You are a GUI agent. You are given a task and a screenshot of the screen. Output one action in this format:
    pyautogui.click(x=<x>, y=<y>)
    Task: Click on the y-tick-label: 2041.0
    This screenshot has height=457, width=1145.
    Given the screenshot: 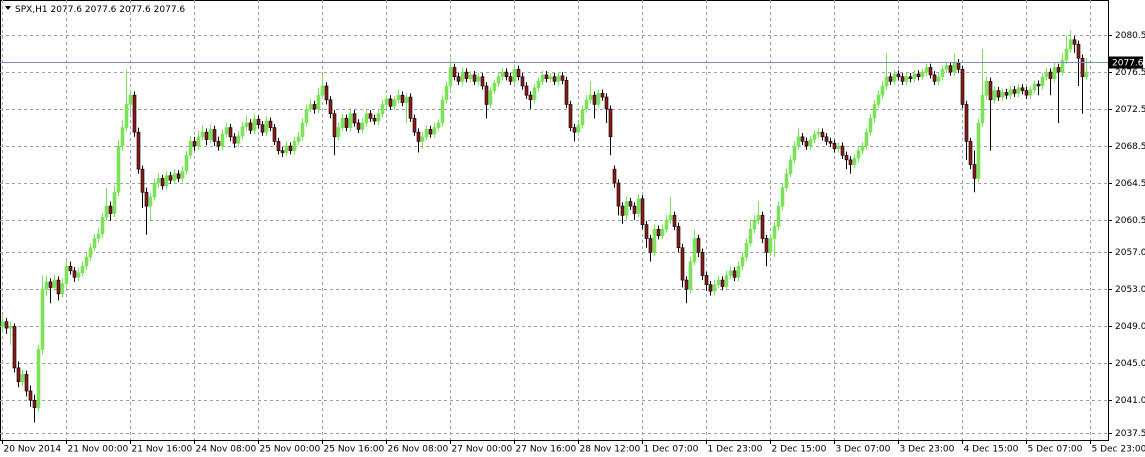 What is the action you would take?
    pyautogui.click(x=1130, y=401)
    